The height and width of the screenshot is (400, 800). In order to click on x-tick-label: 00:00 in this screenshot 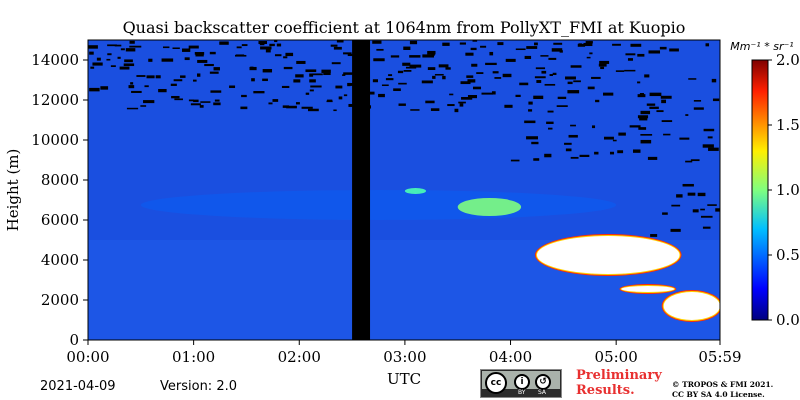, I will do `click(87, 357)`.